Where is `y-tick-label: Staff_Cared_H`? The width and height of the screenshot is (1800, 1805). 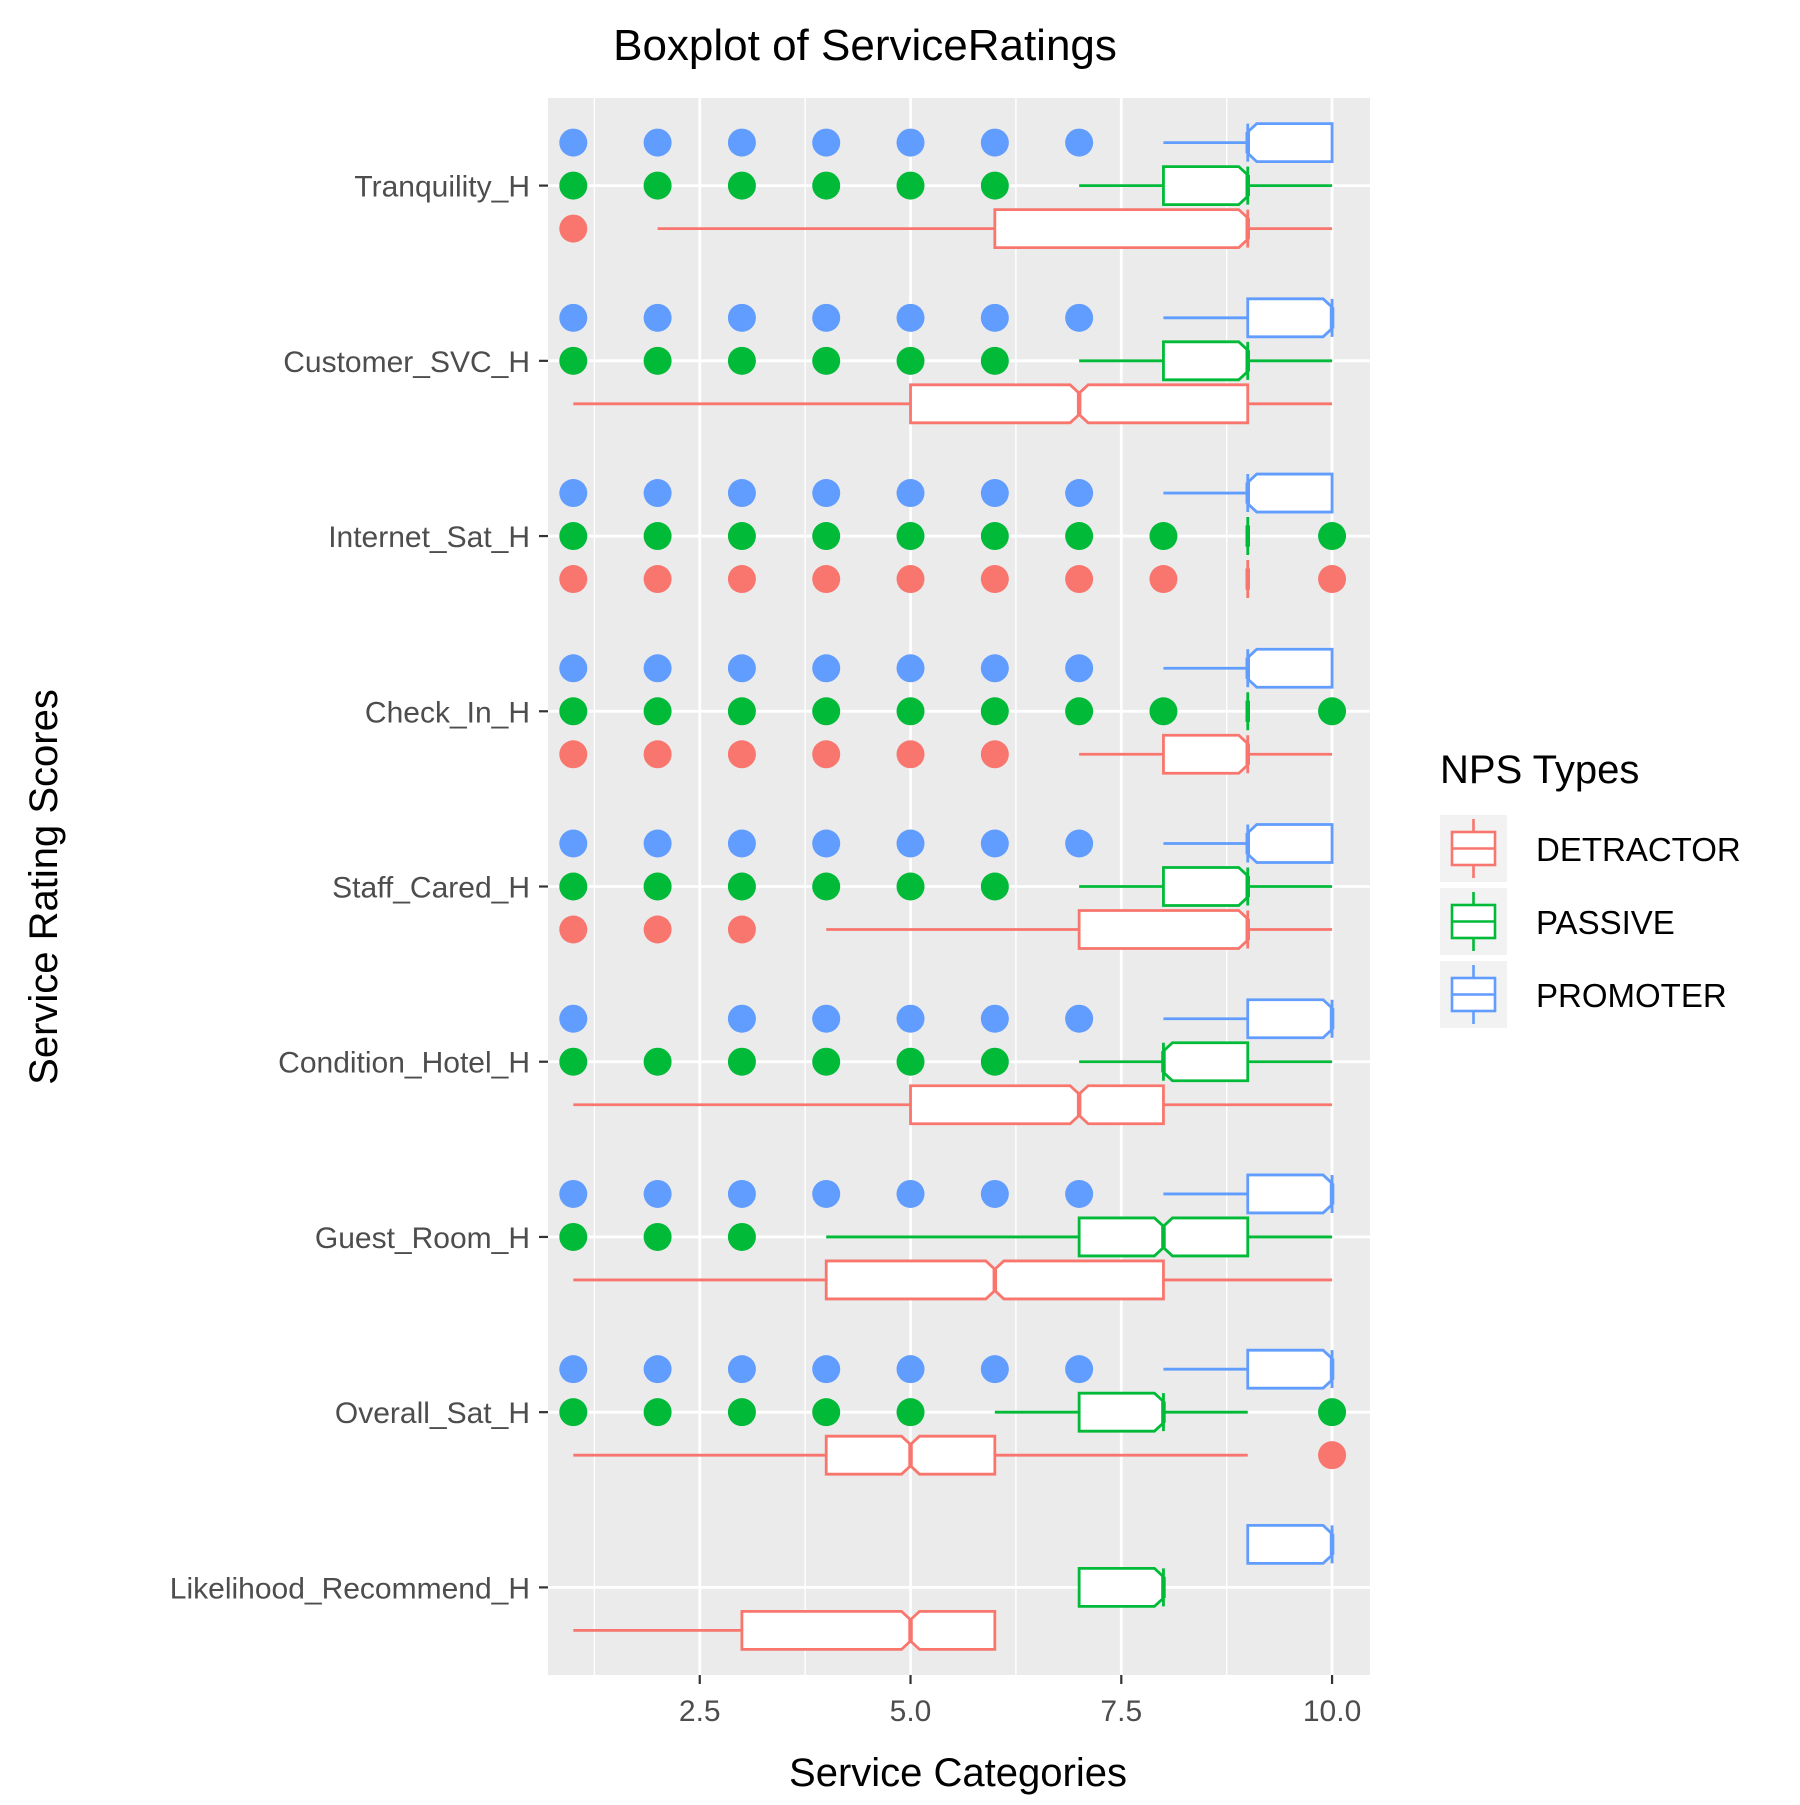 y-tick-label: Staff_Cared_H is located at coordinates (431, 888).